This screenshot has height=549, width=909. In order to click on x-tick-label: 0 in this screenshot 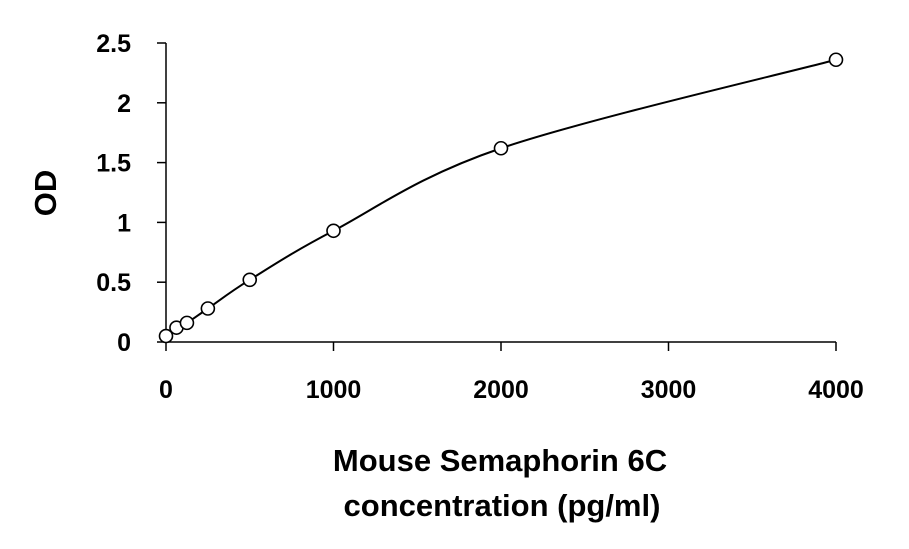, I will do `click(166, 390)`.